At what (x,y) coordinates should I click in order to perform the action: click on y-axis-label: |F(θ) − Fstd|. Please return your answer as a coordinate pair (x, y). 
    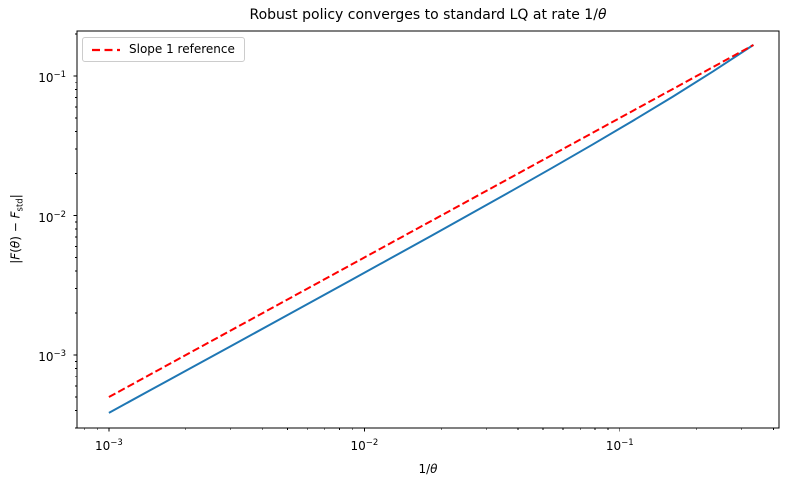
    Looking at the image, I should click on (17, 229).